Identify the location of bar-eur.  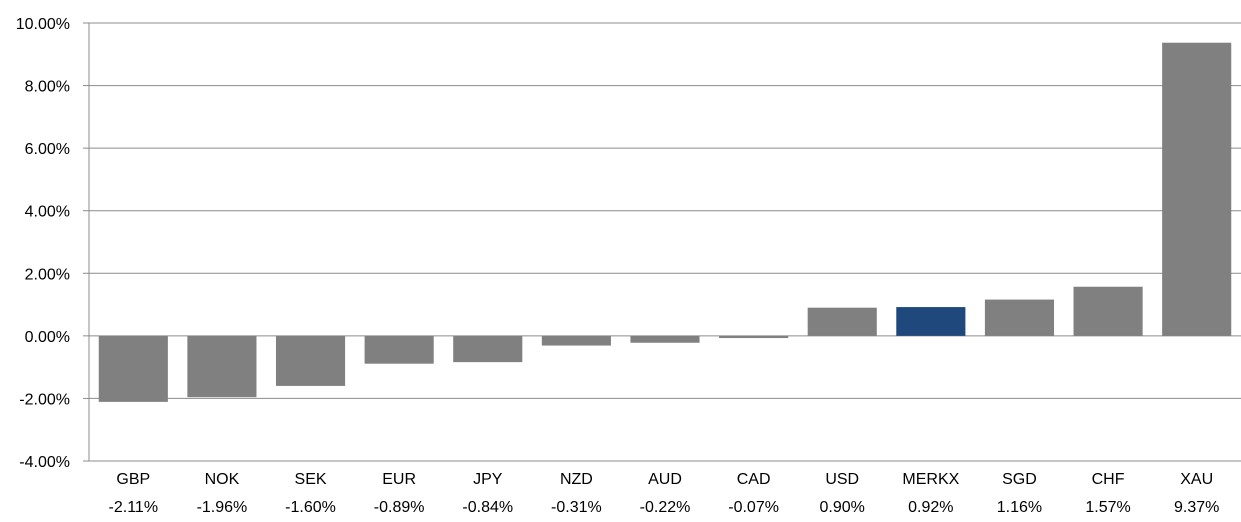
(399, 349).